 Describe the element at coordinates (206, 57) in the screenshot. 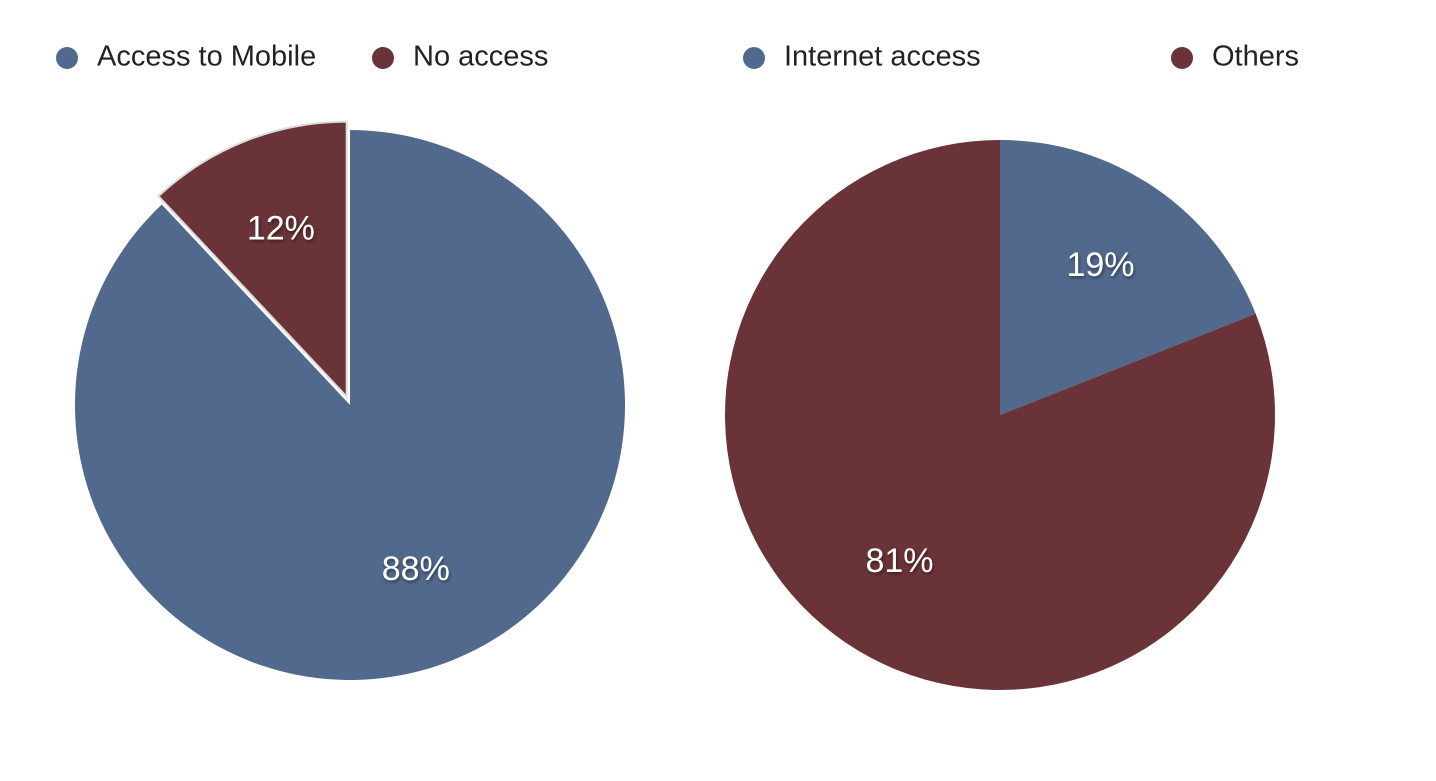

I see `legend-label: Access to Mobile` at that location.